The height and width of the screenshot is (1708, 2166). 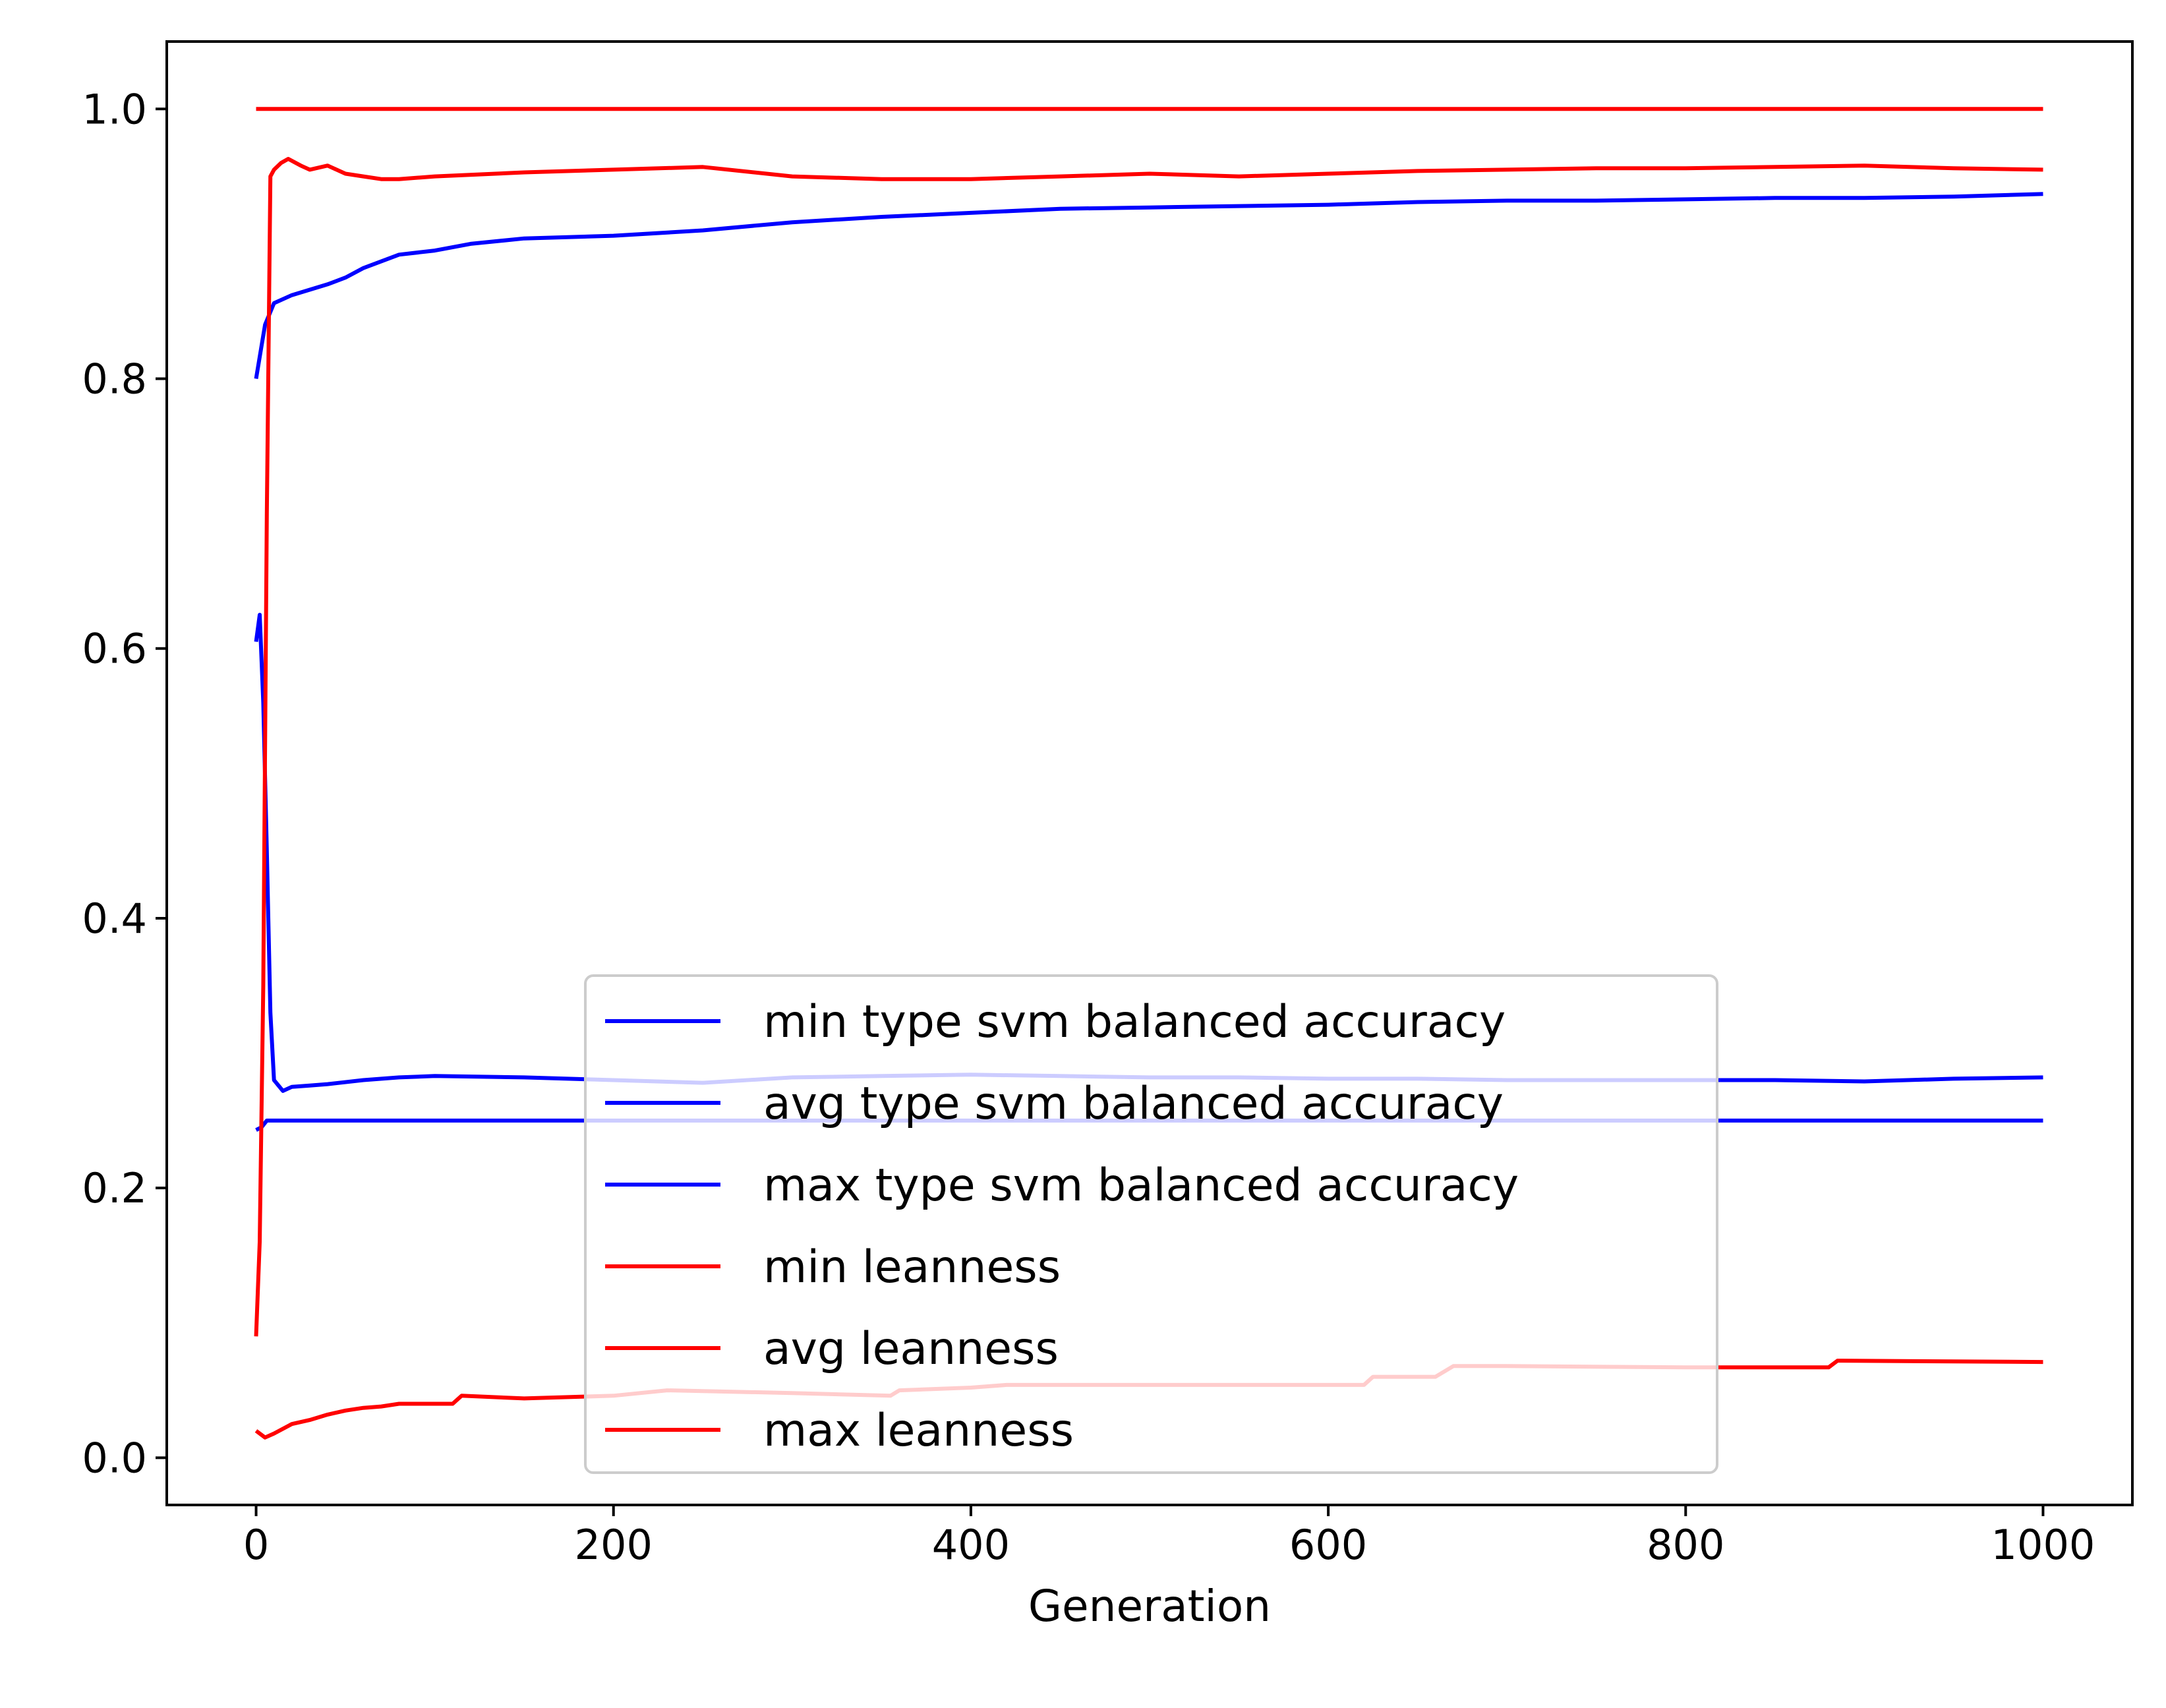 I want to click on x-tick-label: 1000, so click(x=2043, y=1545).